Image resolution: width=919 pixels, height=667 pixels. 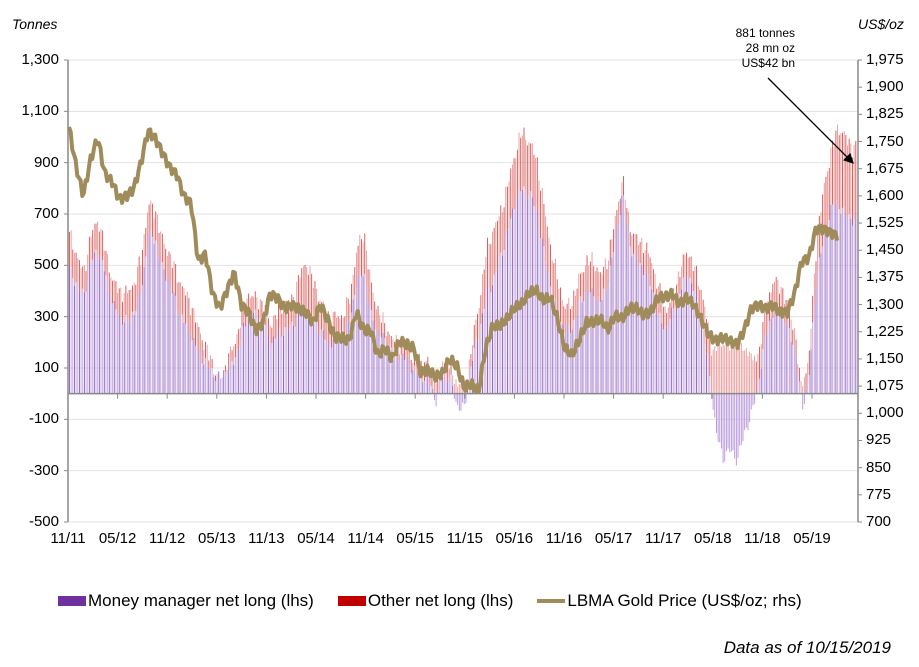 What do you see at coordinates (40, 59) in the screenshot?
I see `left-tick-label: 1,300` at bounding box center [40, 59].